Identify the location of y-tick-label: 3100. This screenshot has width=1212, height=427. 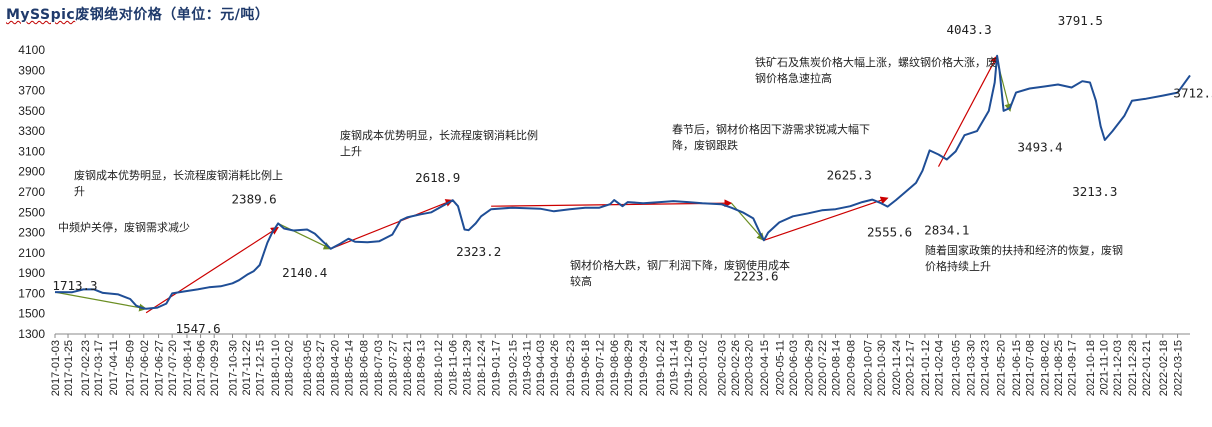
(31, 151).